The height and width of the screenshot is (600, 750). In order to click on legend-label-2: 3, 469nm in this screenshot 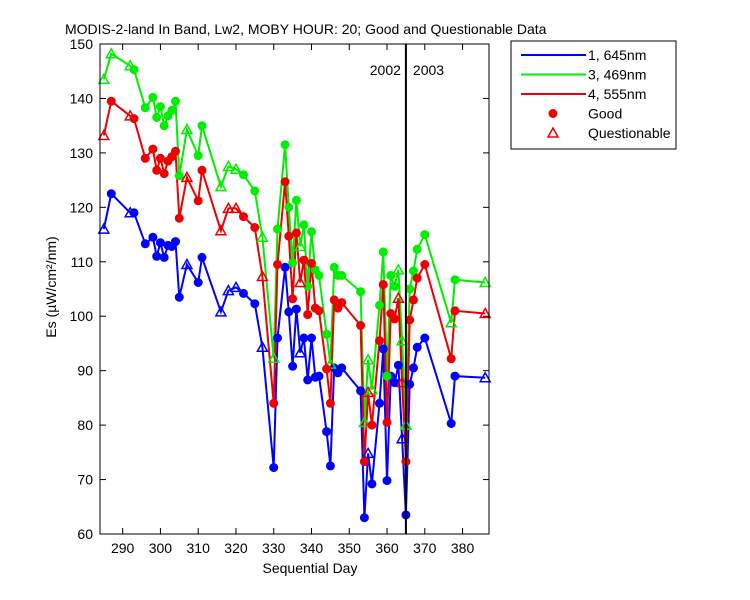, I will do `click(617, 75)`.